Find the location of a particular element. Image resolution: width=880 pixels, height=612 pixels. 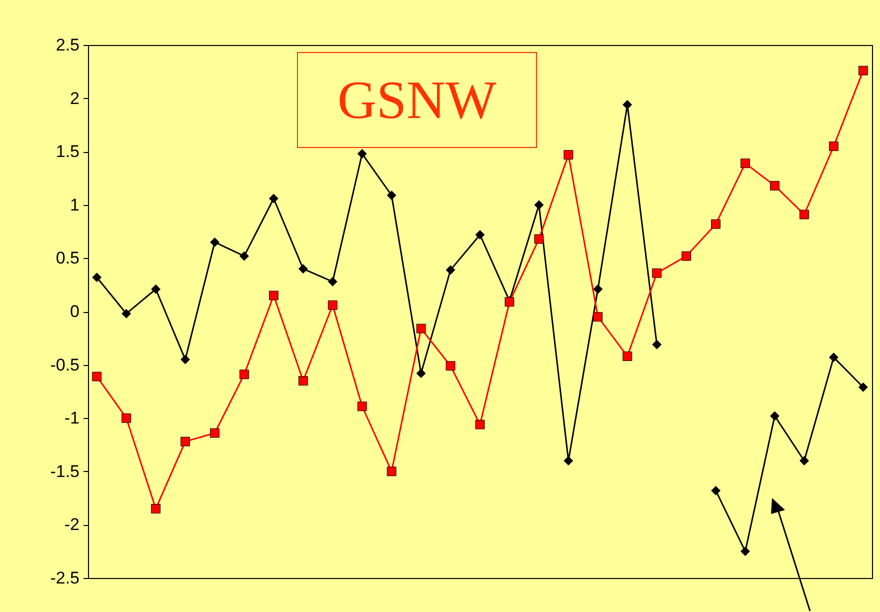

y-tick-label: 0.5 is located at coordinates (68, 258).